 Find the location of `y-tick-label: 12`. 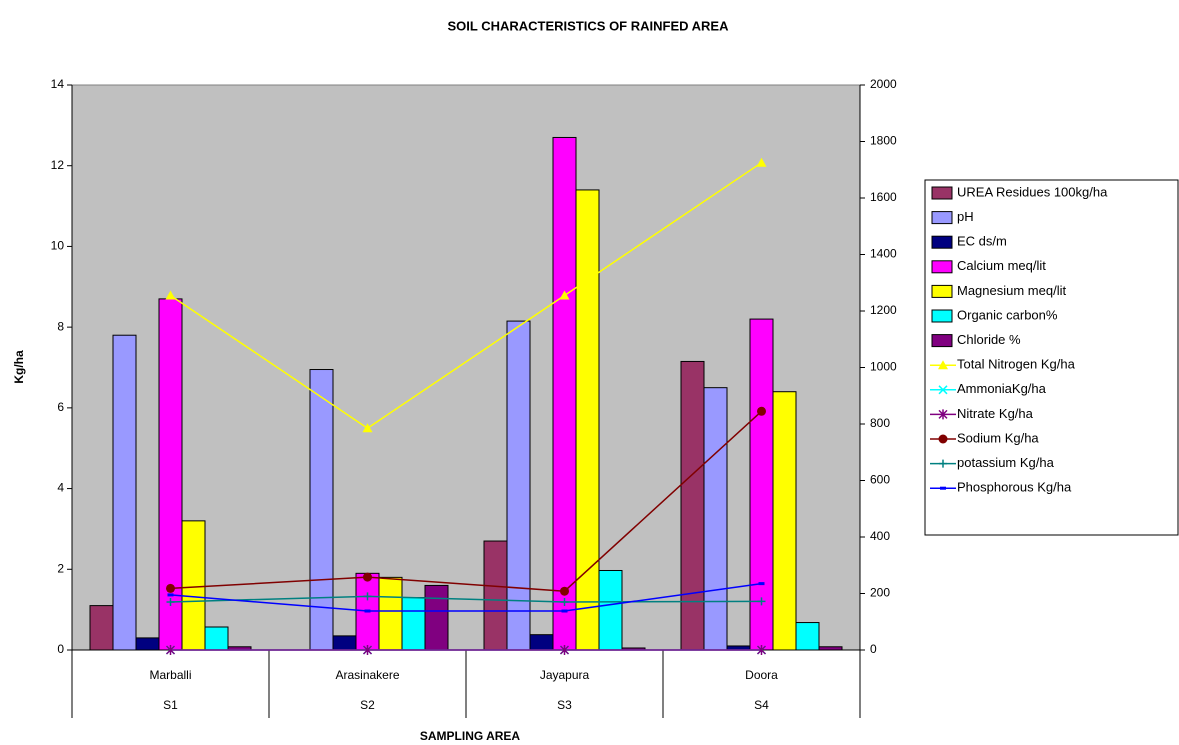

y-tick-label: 12 is located at coordinates (58, 165).